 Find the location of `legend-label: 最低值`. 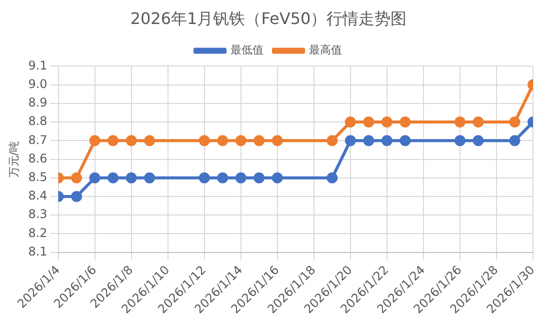

legend-label: 最低值 is located at coordinates (247, 50).